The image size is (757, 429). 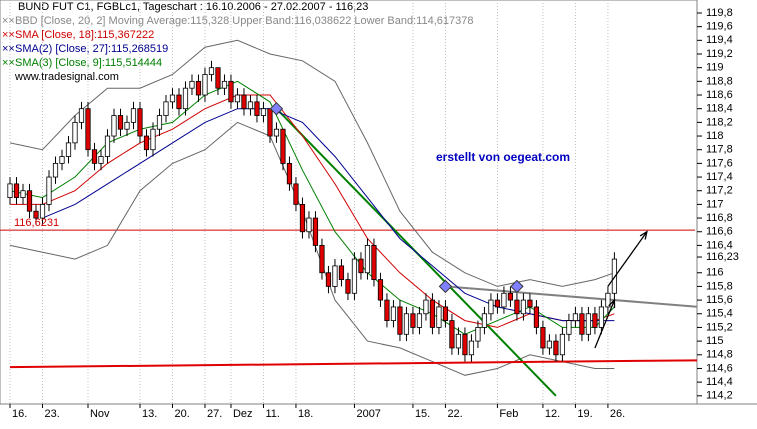 What do you see at coordinates (719, 396) in the screenshot?
I see `y-tick-label: 114,2` at bounding box center [719, 396].